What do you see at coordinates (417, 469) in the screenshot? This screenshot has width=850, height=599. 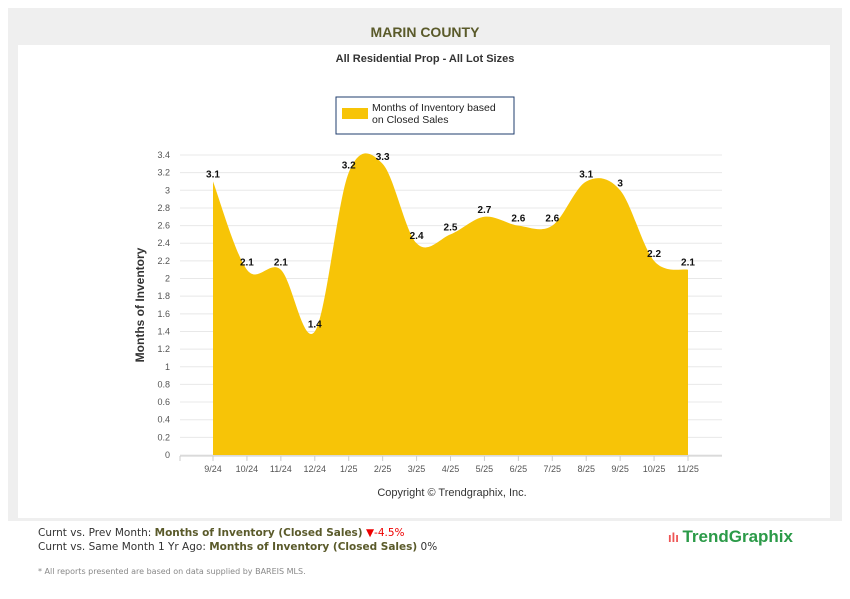 I see `x-tick-label: 3/25` at bounding box center [417, 469].